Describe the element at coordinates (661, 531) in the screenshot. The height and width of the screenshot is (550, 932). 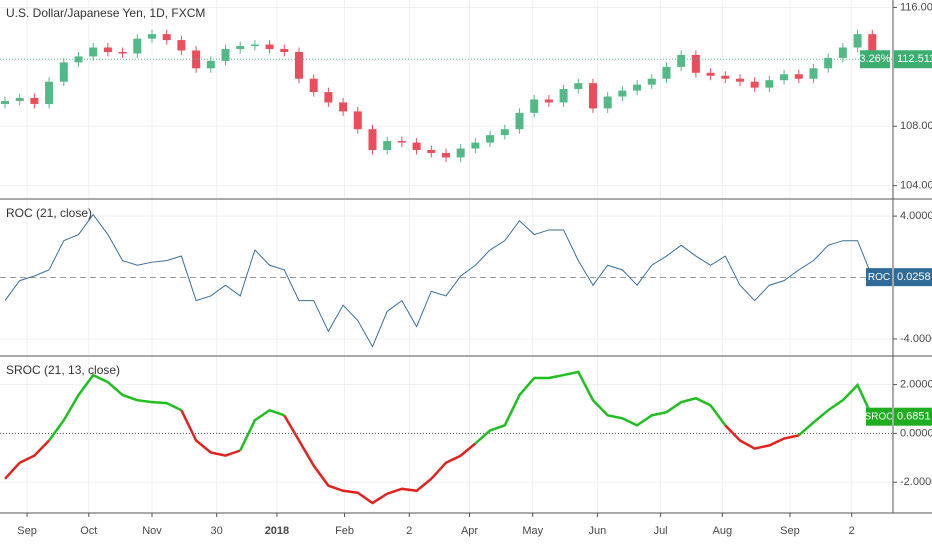
I see `x-tick-label: Jul` at that location.